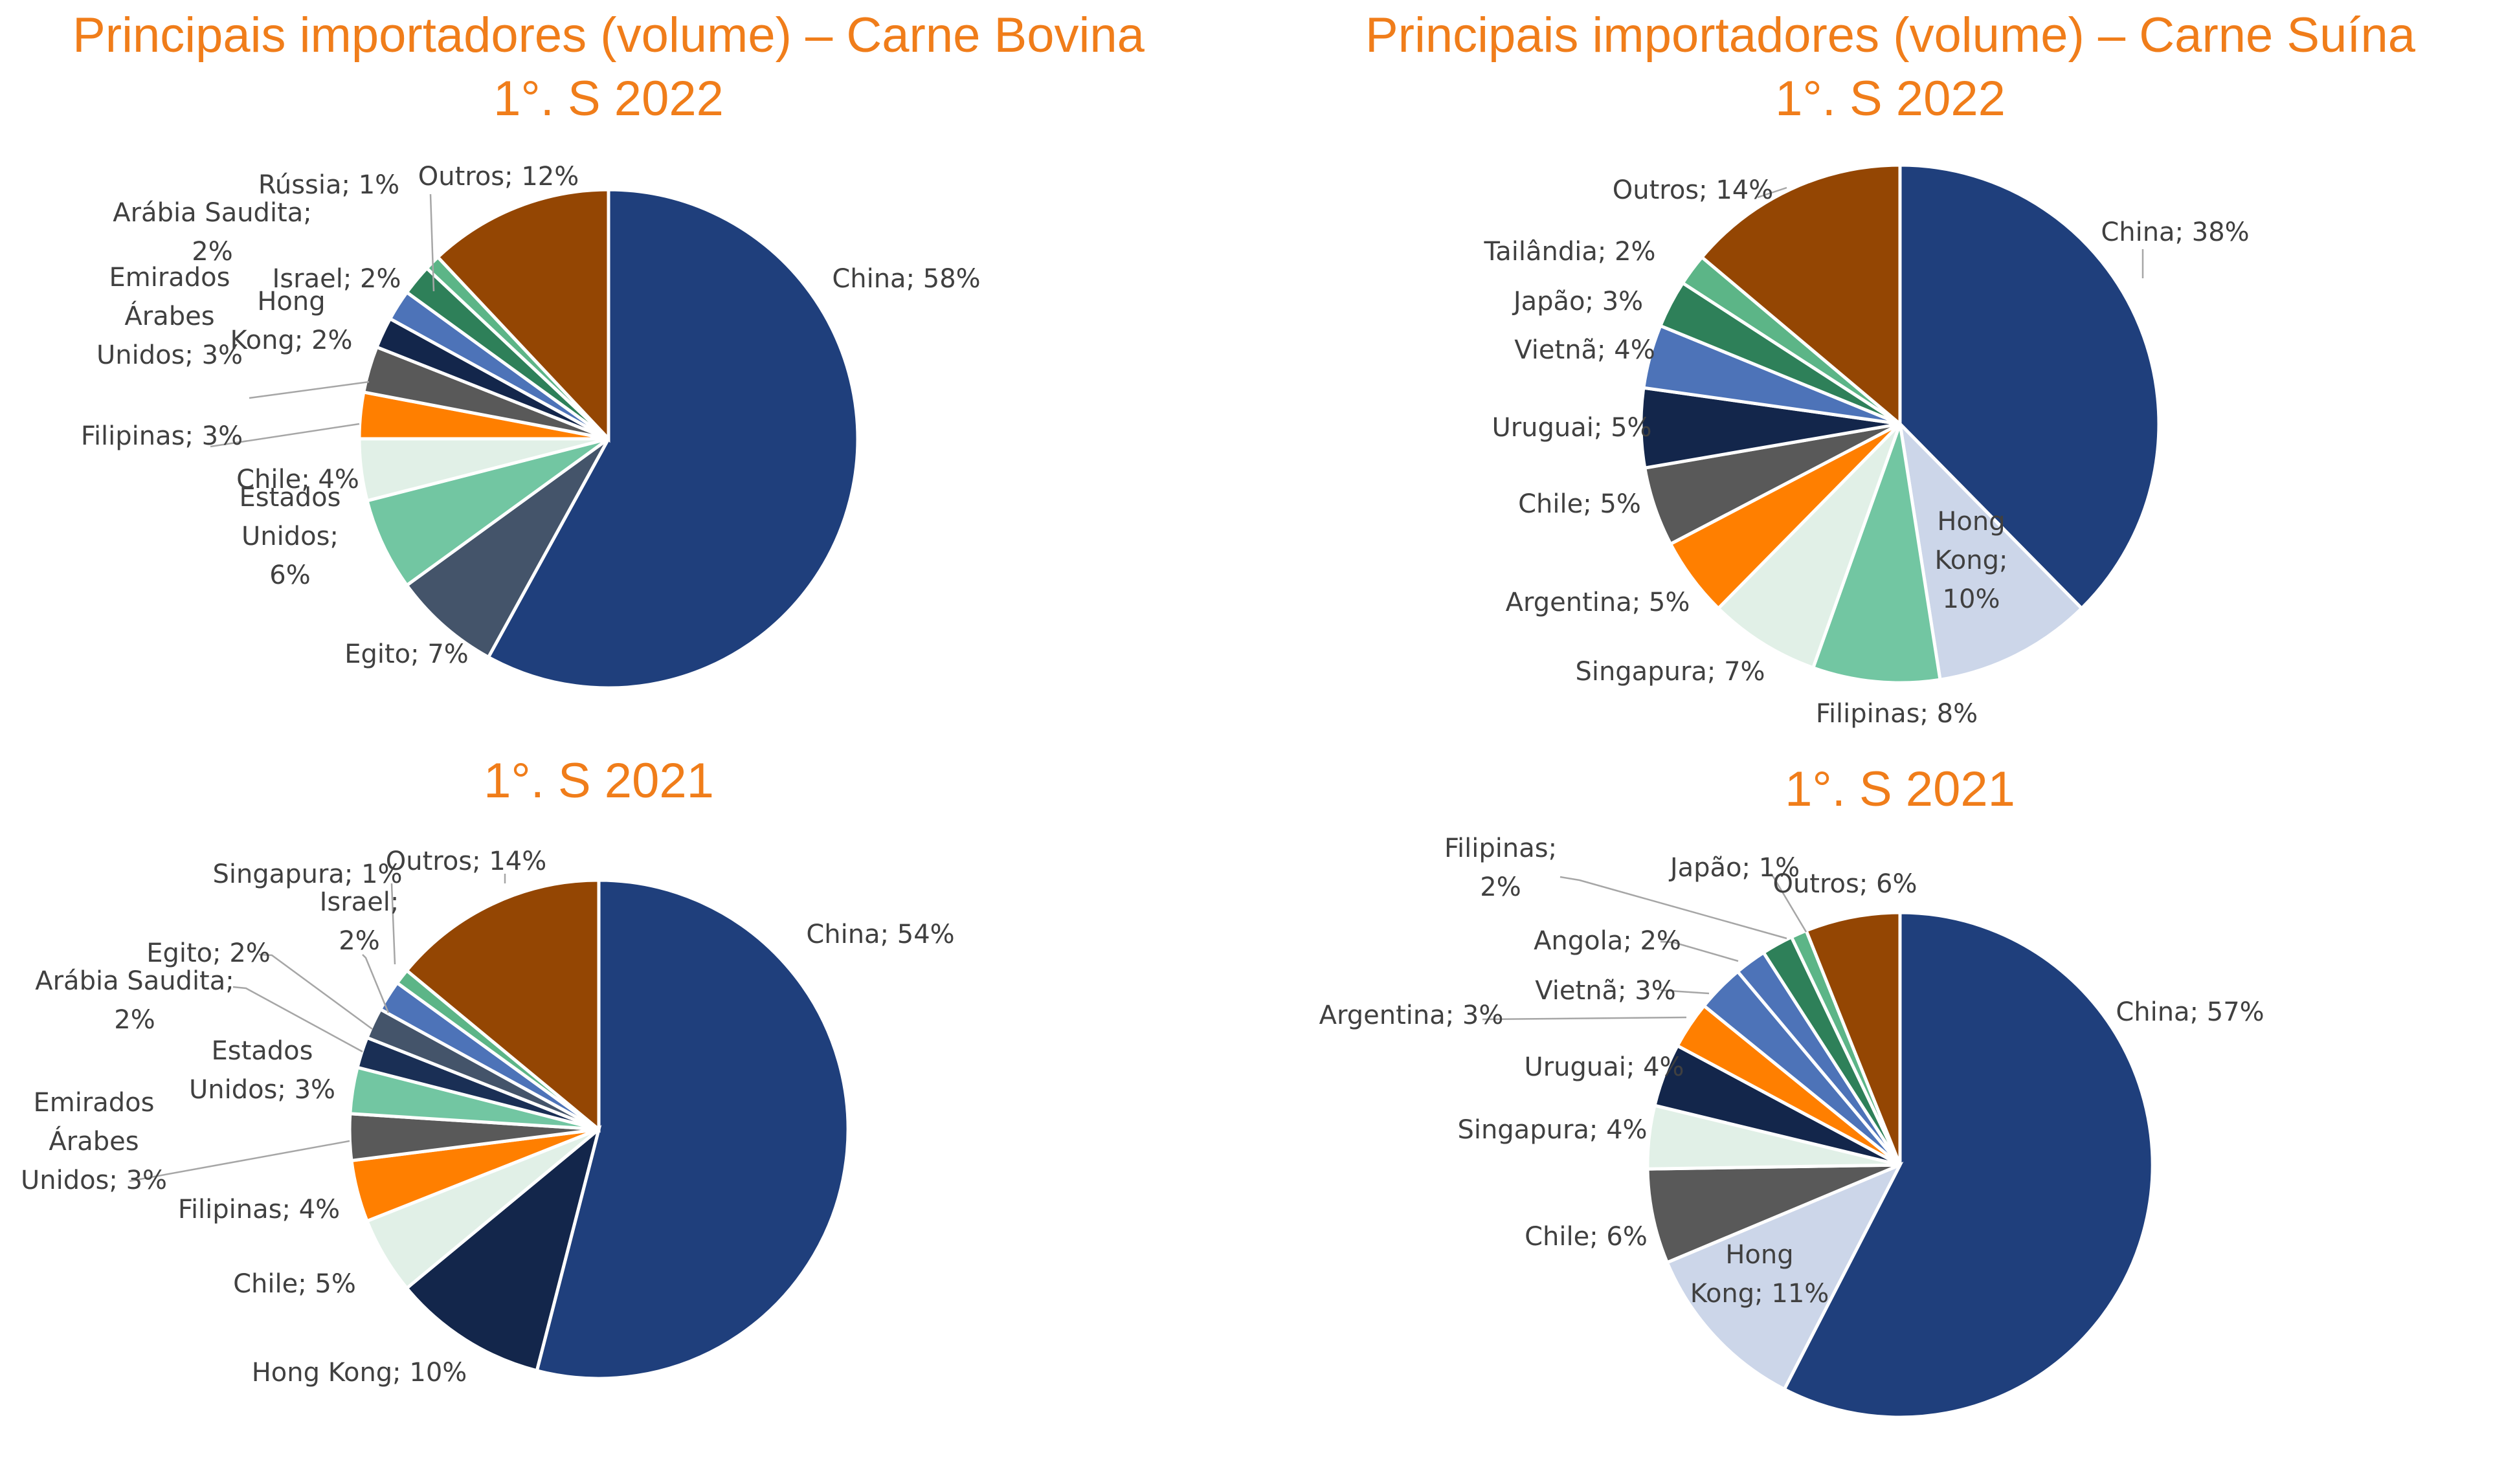 The height and width of the screenshot is (1484, 2504). I want to click on data-label-tail-ndia-2: Tailândia; 2%, so click(1569, 252).